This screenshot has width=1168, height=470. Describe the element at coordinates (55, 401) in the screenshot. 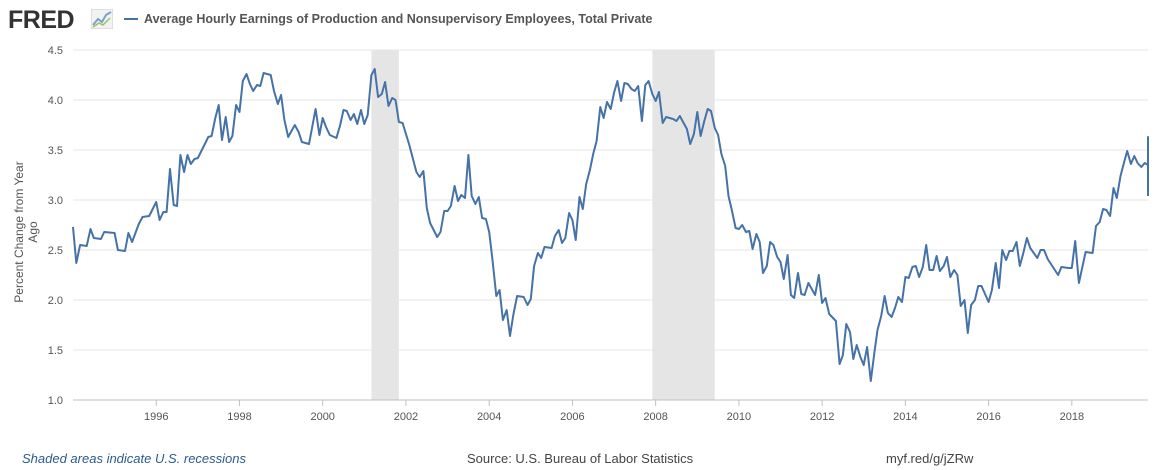

I see `y-tick-label: 1.0` at that location.